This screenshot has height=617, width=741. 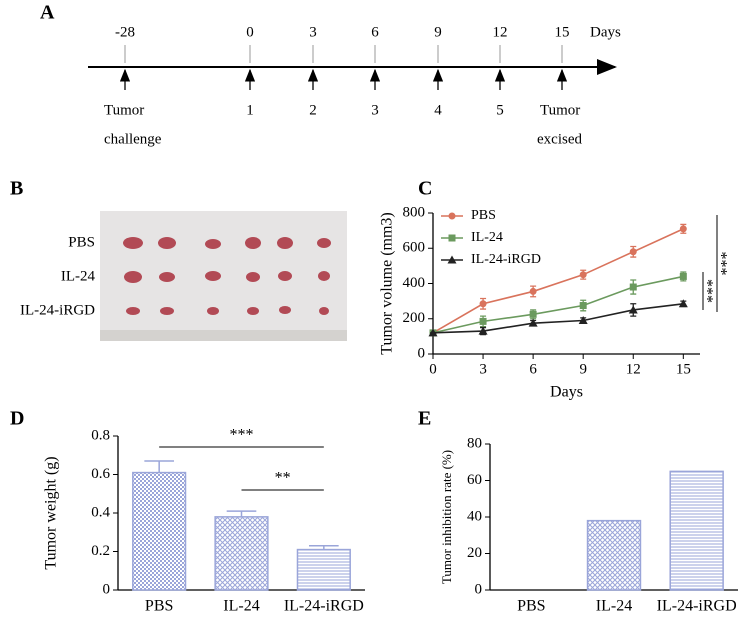 What do you see at coordinates (100, 512) in the screenshot?
I see `y-tick-label: 0.4` at bounding box center [100, 512].